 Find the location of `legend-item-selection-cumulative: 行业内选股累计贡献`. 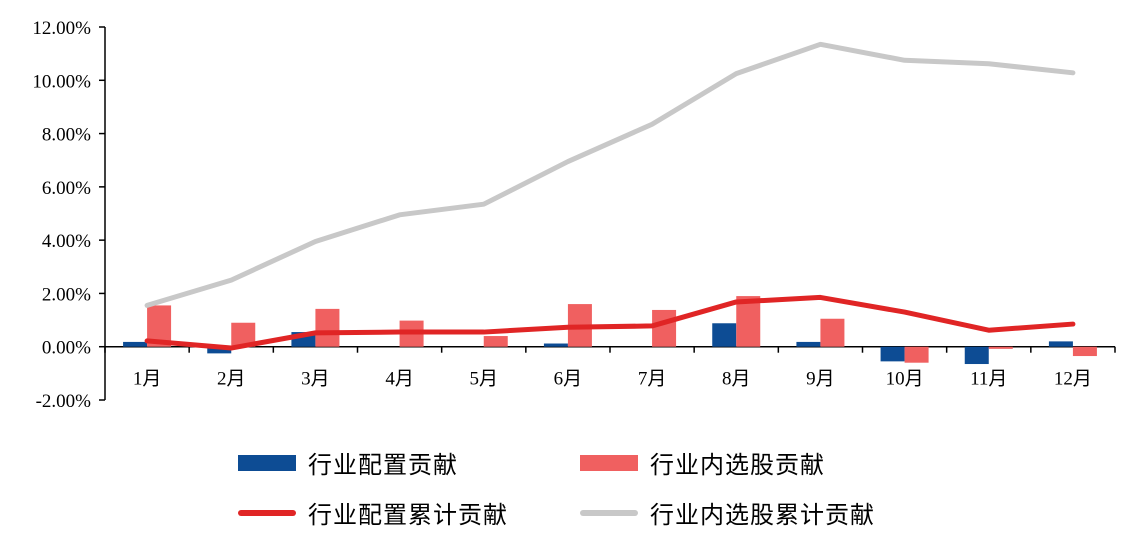

legend-item-selection-cumulative: 行业内选股累计贡献 is located at coordinates (727, 512).